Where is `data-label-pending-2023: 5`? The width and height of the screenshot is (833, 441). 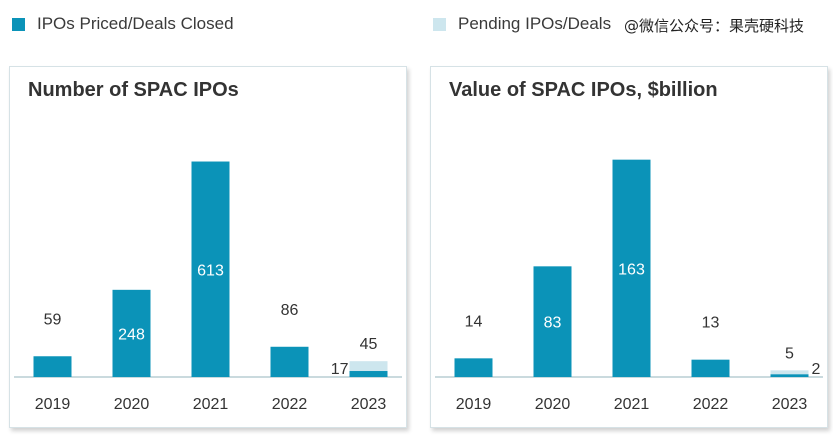
data-label-pending-2023: 5 is located at coordinates (789, 353).